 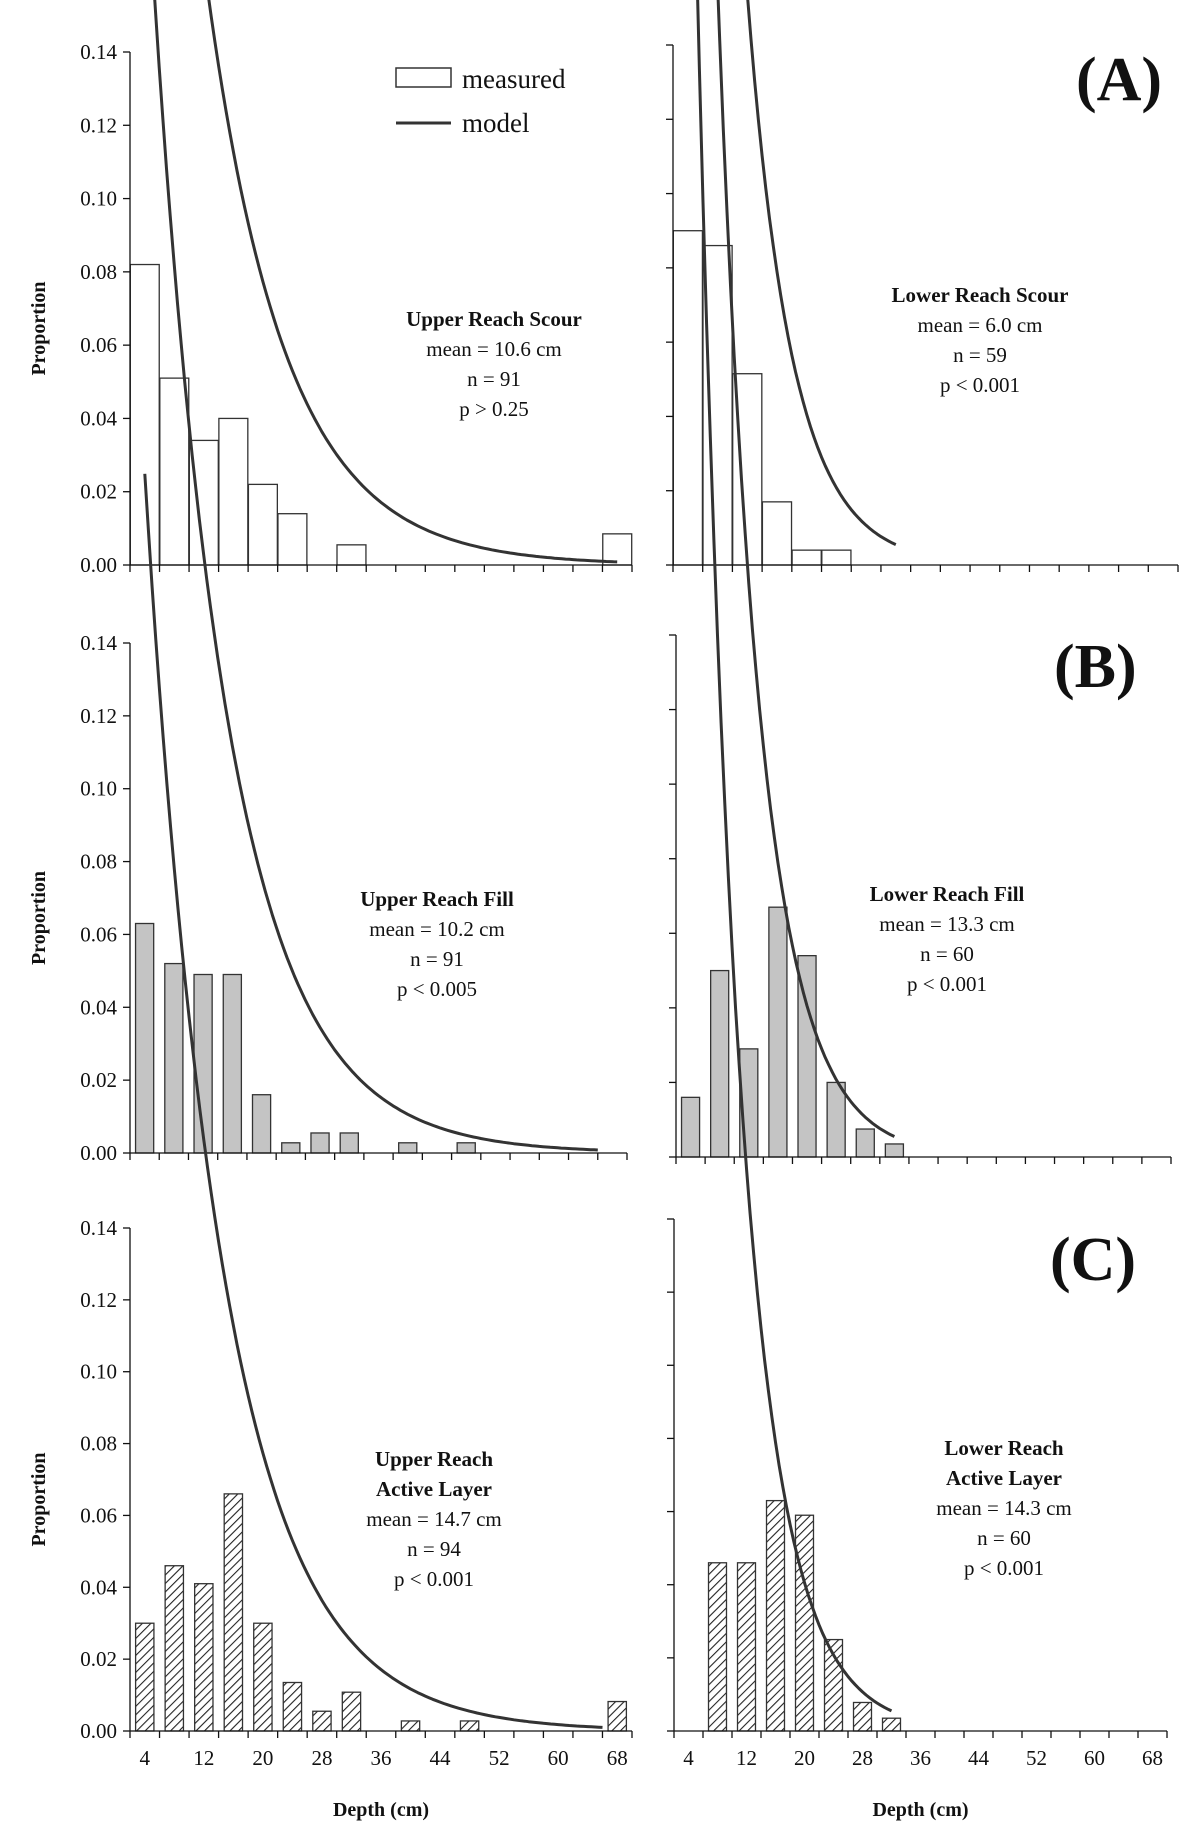 What do you see at coordinates (494, 409) in the screenshot?
I see `annotation-p: p > 0.25` at bounding box center [494, 409].